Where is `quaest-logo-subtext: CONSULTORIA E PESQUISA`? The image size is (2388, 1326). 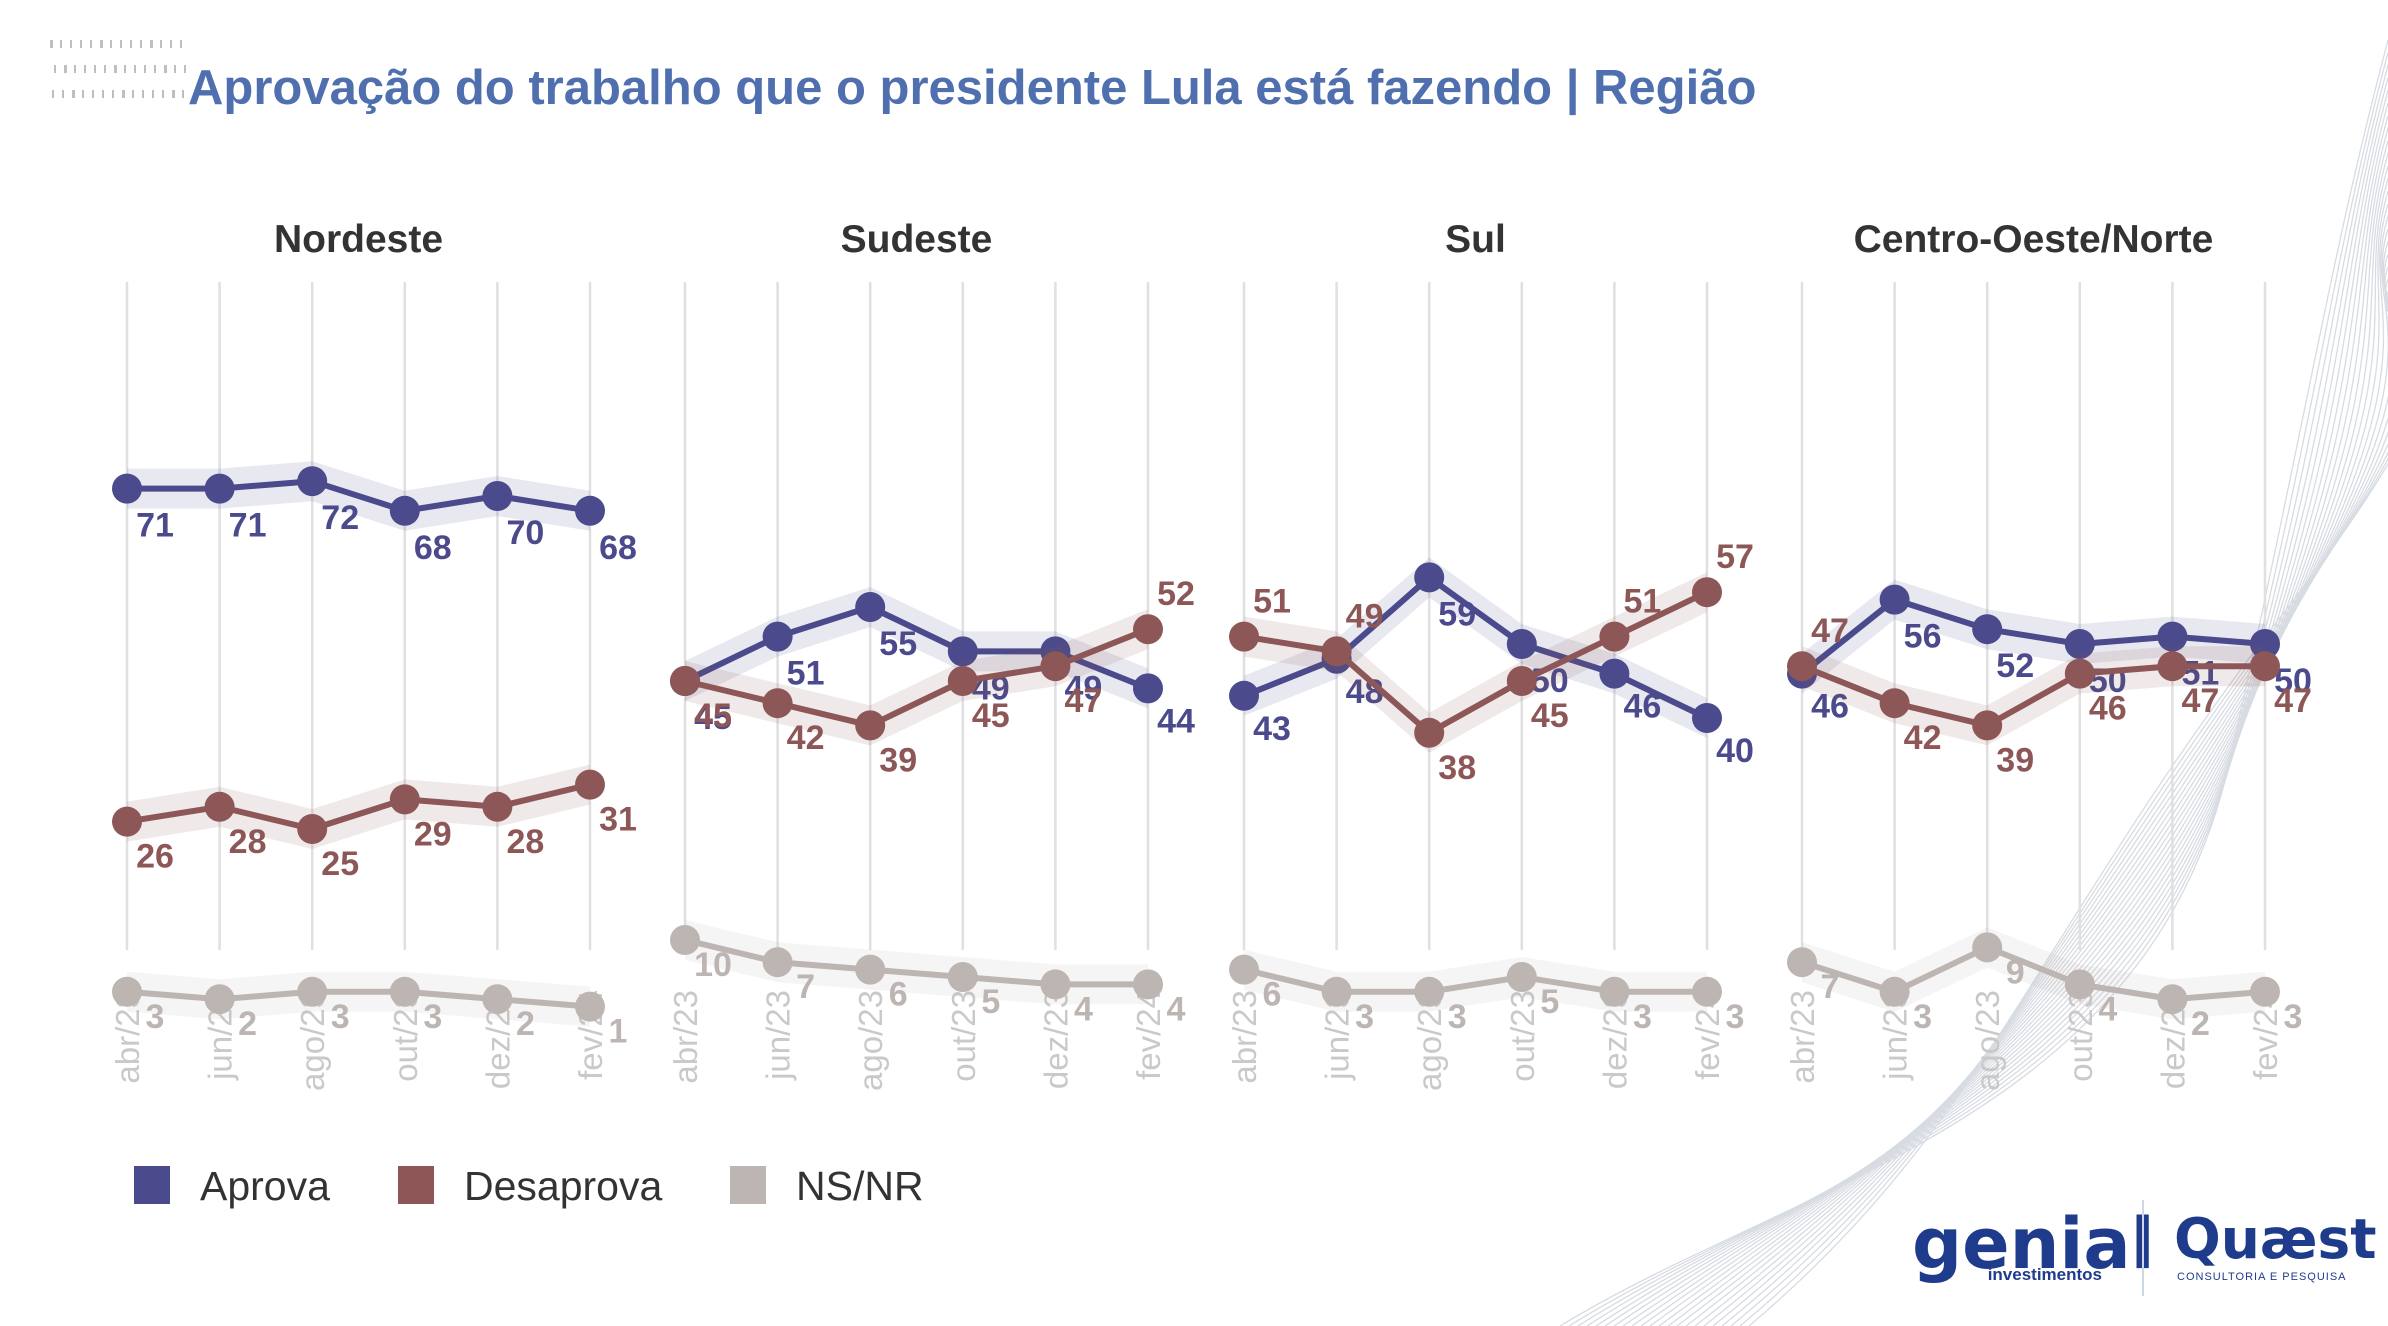 quaest-logo-subtext: CONSULTORIA E PESQUISA is located at coordinates (2262, 1277).